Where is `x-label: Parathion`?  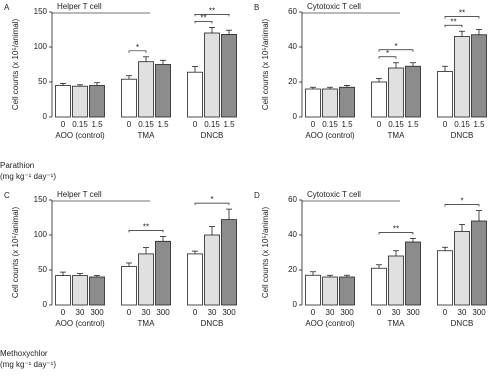
x-label: Parathion is located at coordinates (17, 165).